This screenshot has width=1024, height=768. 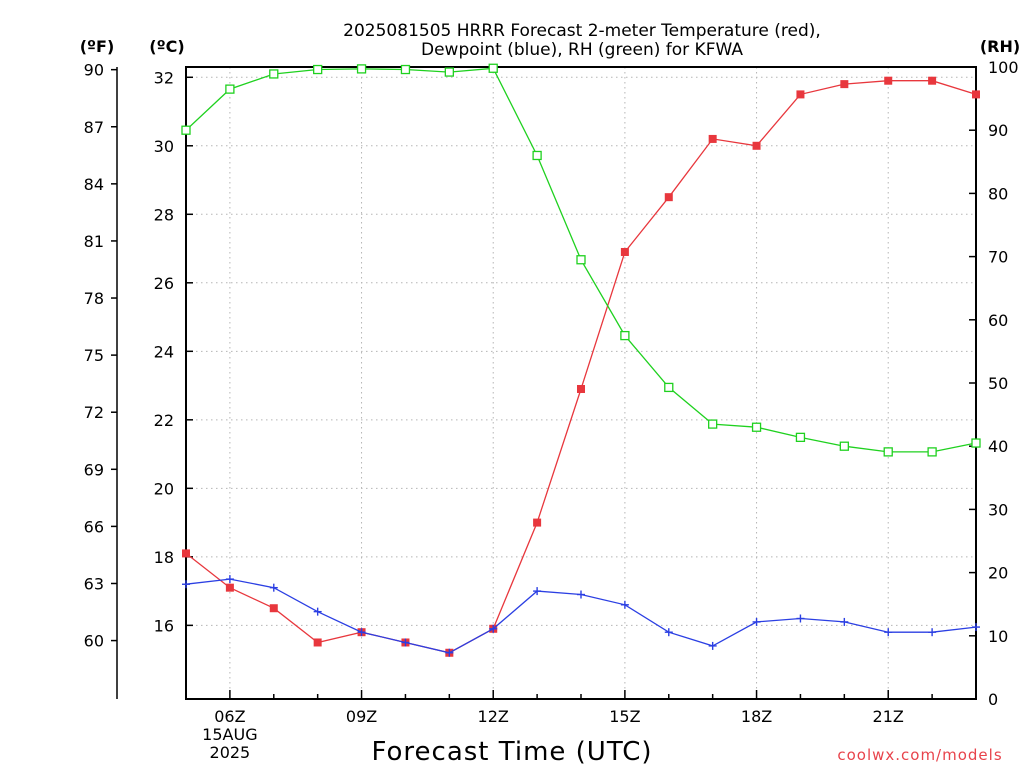 I want to click on fahrenheit-tick-label: 90, so click(x=94, y=70).